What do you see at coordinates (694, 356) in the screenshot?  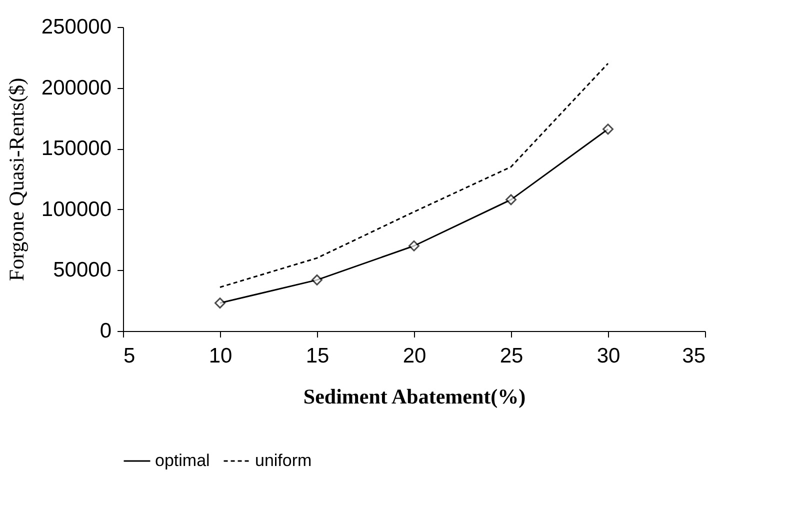 I see `x-tick-label: 35` at bounding box center [694, 356].